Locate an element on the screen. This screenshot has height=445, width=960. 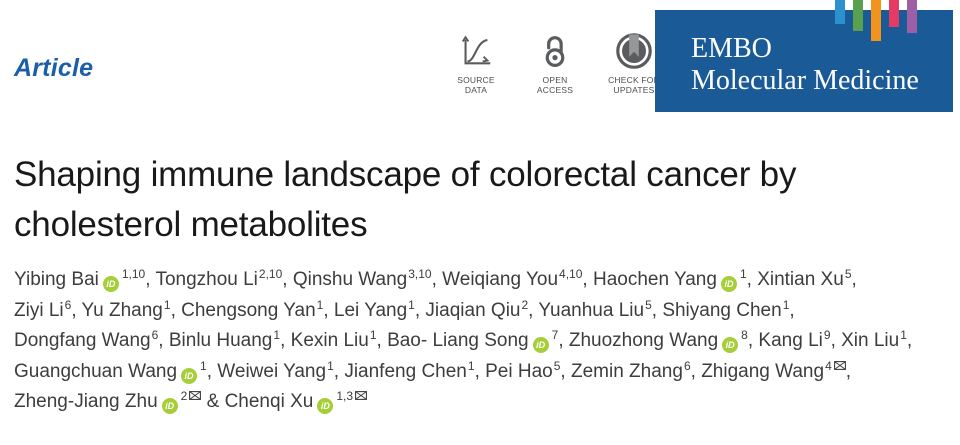
author-name: Jianfeng Chen is located at coordinates (405, 371).